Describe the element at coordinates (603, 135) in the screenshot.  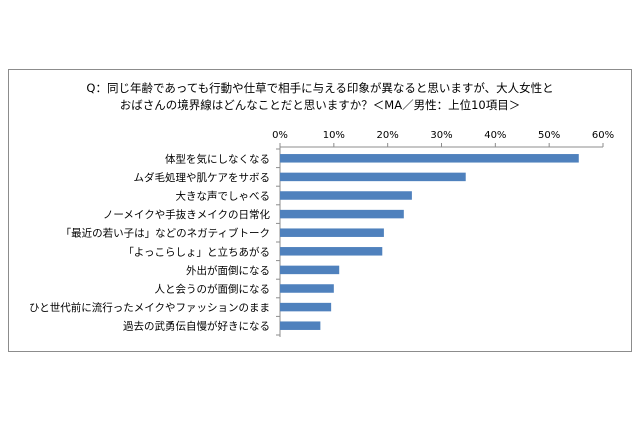
I see `x-tick-label: 60%` at that location.